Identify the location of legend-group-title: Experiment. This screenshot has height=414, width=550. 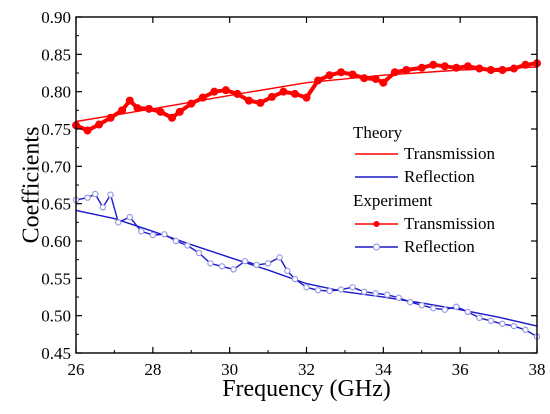
(393, 200).